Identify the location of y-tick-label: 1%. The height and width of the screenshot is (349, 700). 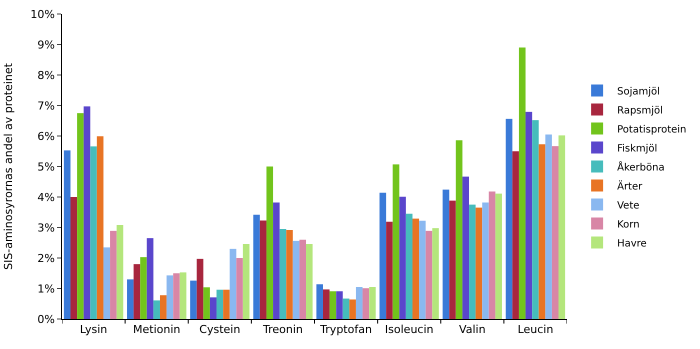
(46, 289).